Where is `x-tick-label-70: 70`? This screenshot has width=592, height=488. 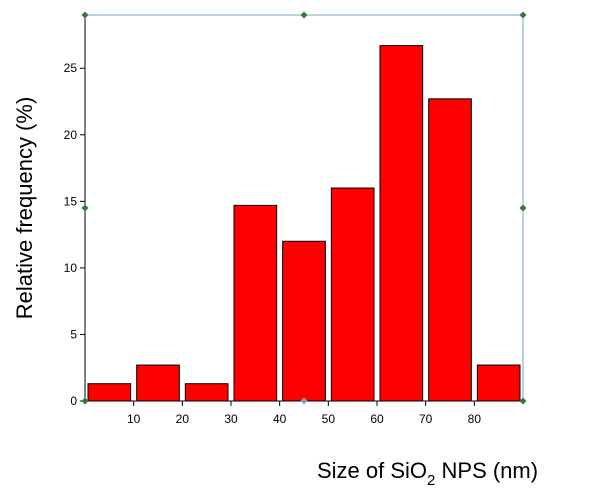 x-tick-label-70: 70 is located at coordinates (426, 419).